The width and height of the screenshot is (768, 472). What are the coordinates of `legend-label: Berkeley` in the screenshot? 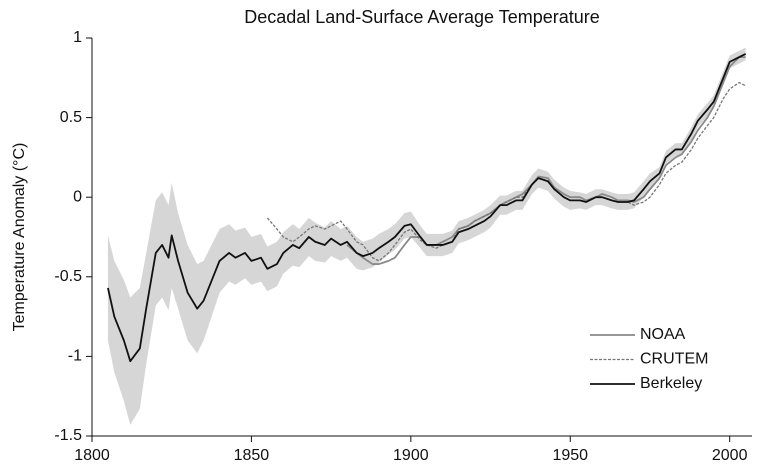 It's located at (671, 383).